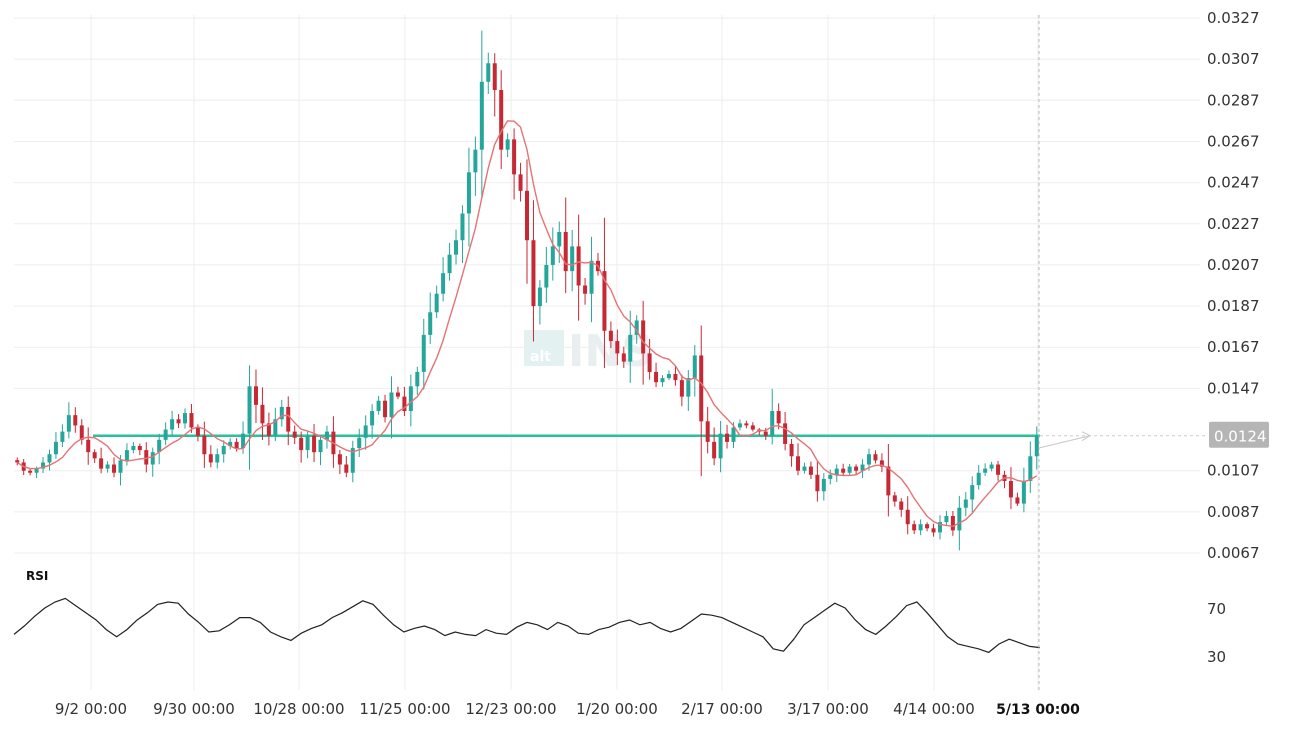  I want to click on x-tick-label: 1/20 00:00, so click(617, 709).